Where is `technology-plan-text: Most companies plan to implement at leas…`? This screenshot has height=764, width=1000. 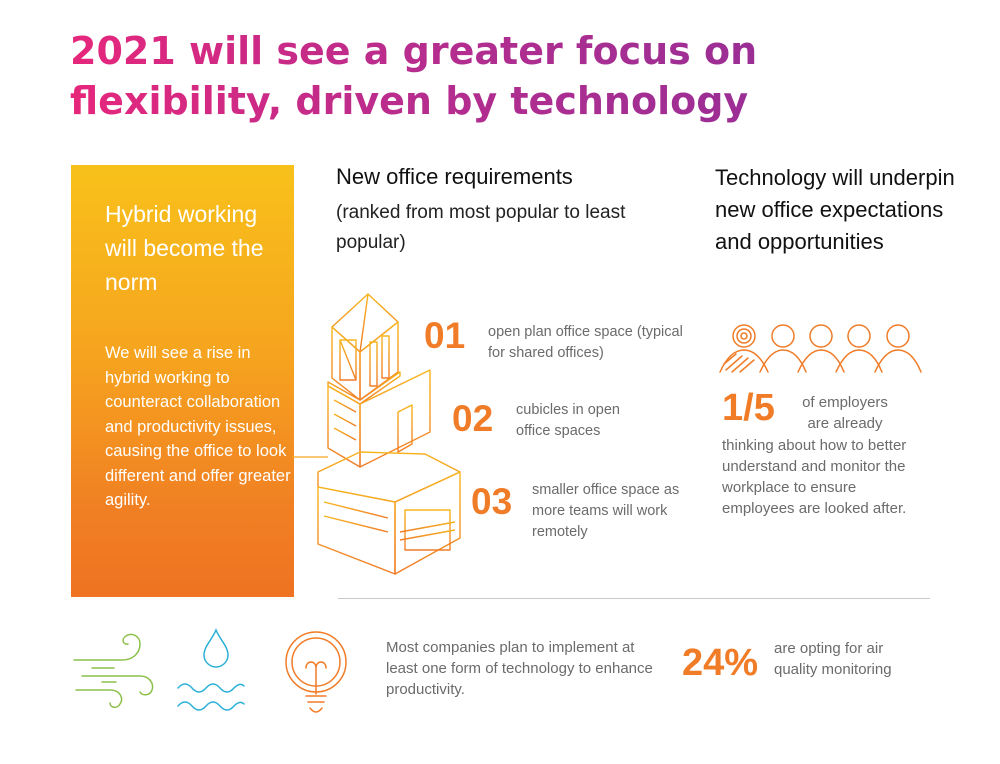 technology-plan-text: Most companies plan to implement at leas… is located at coordinates (519, 668).